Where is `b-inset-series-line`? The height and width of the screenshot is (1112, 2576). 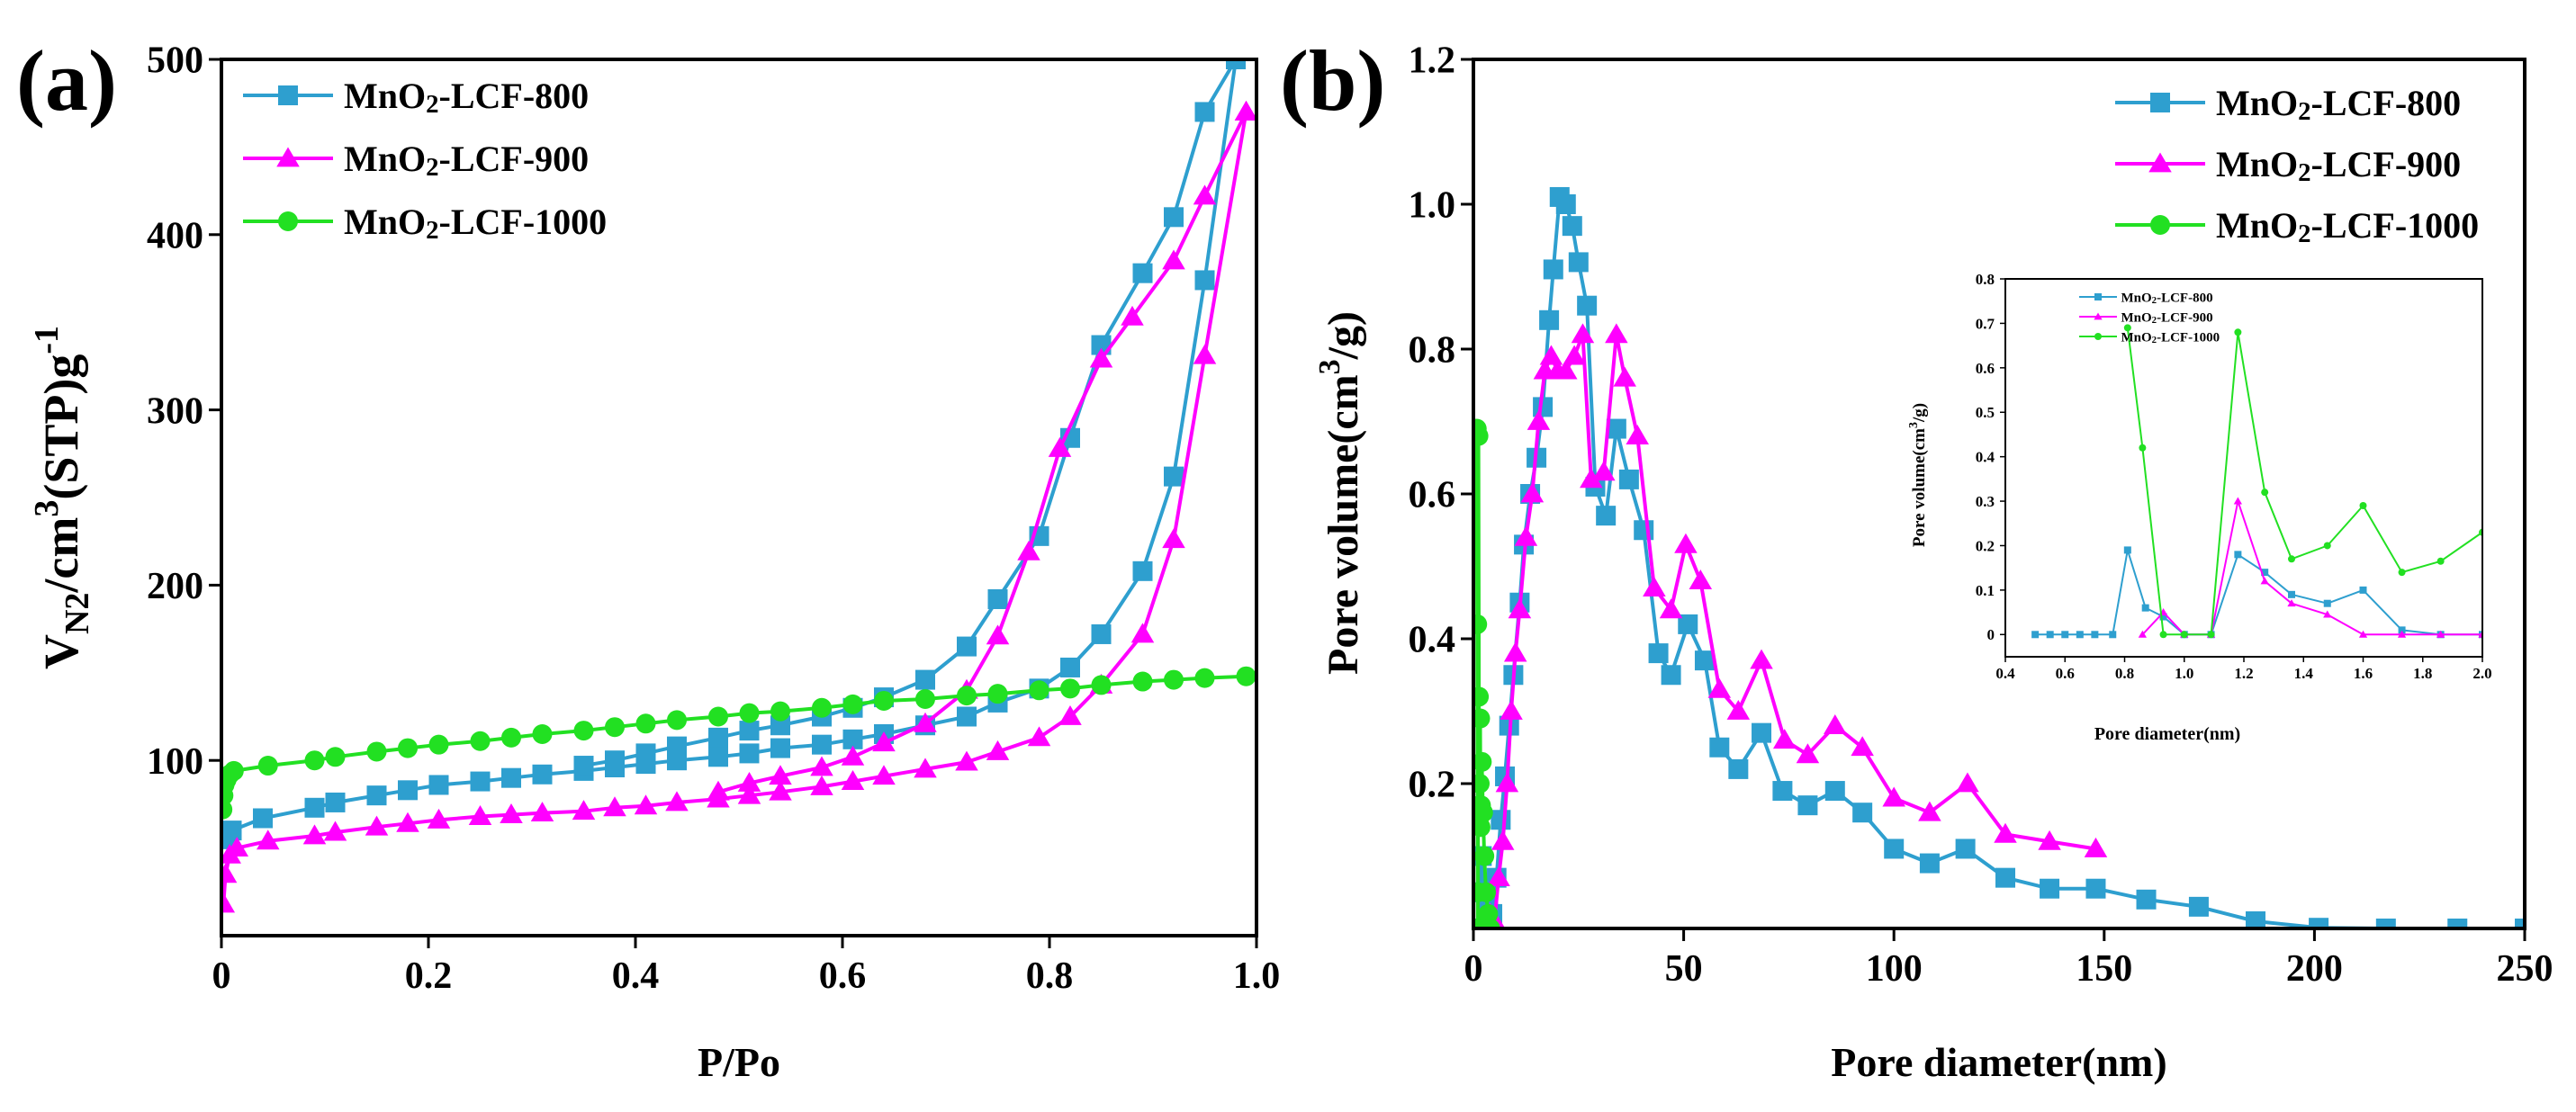
b-inset-series-line is located at coordinates (2311, 568).